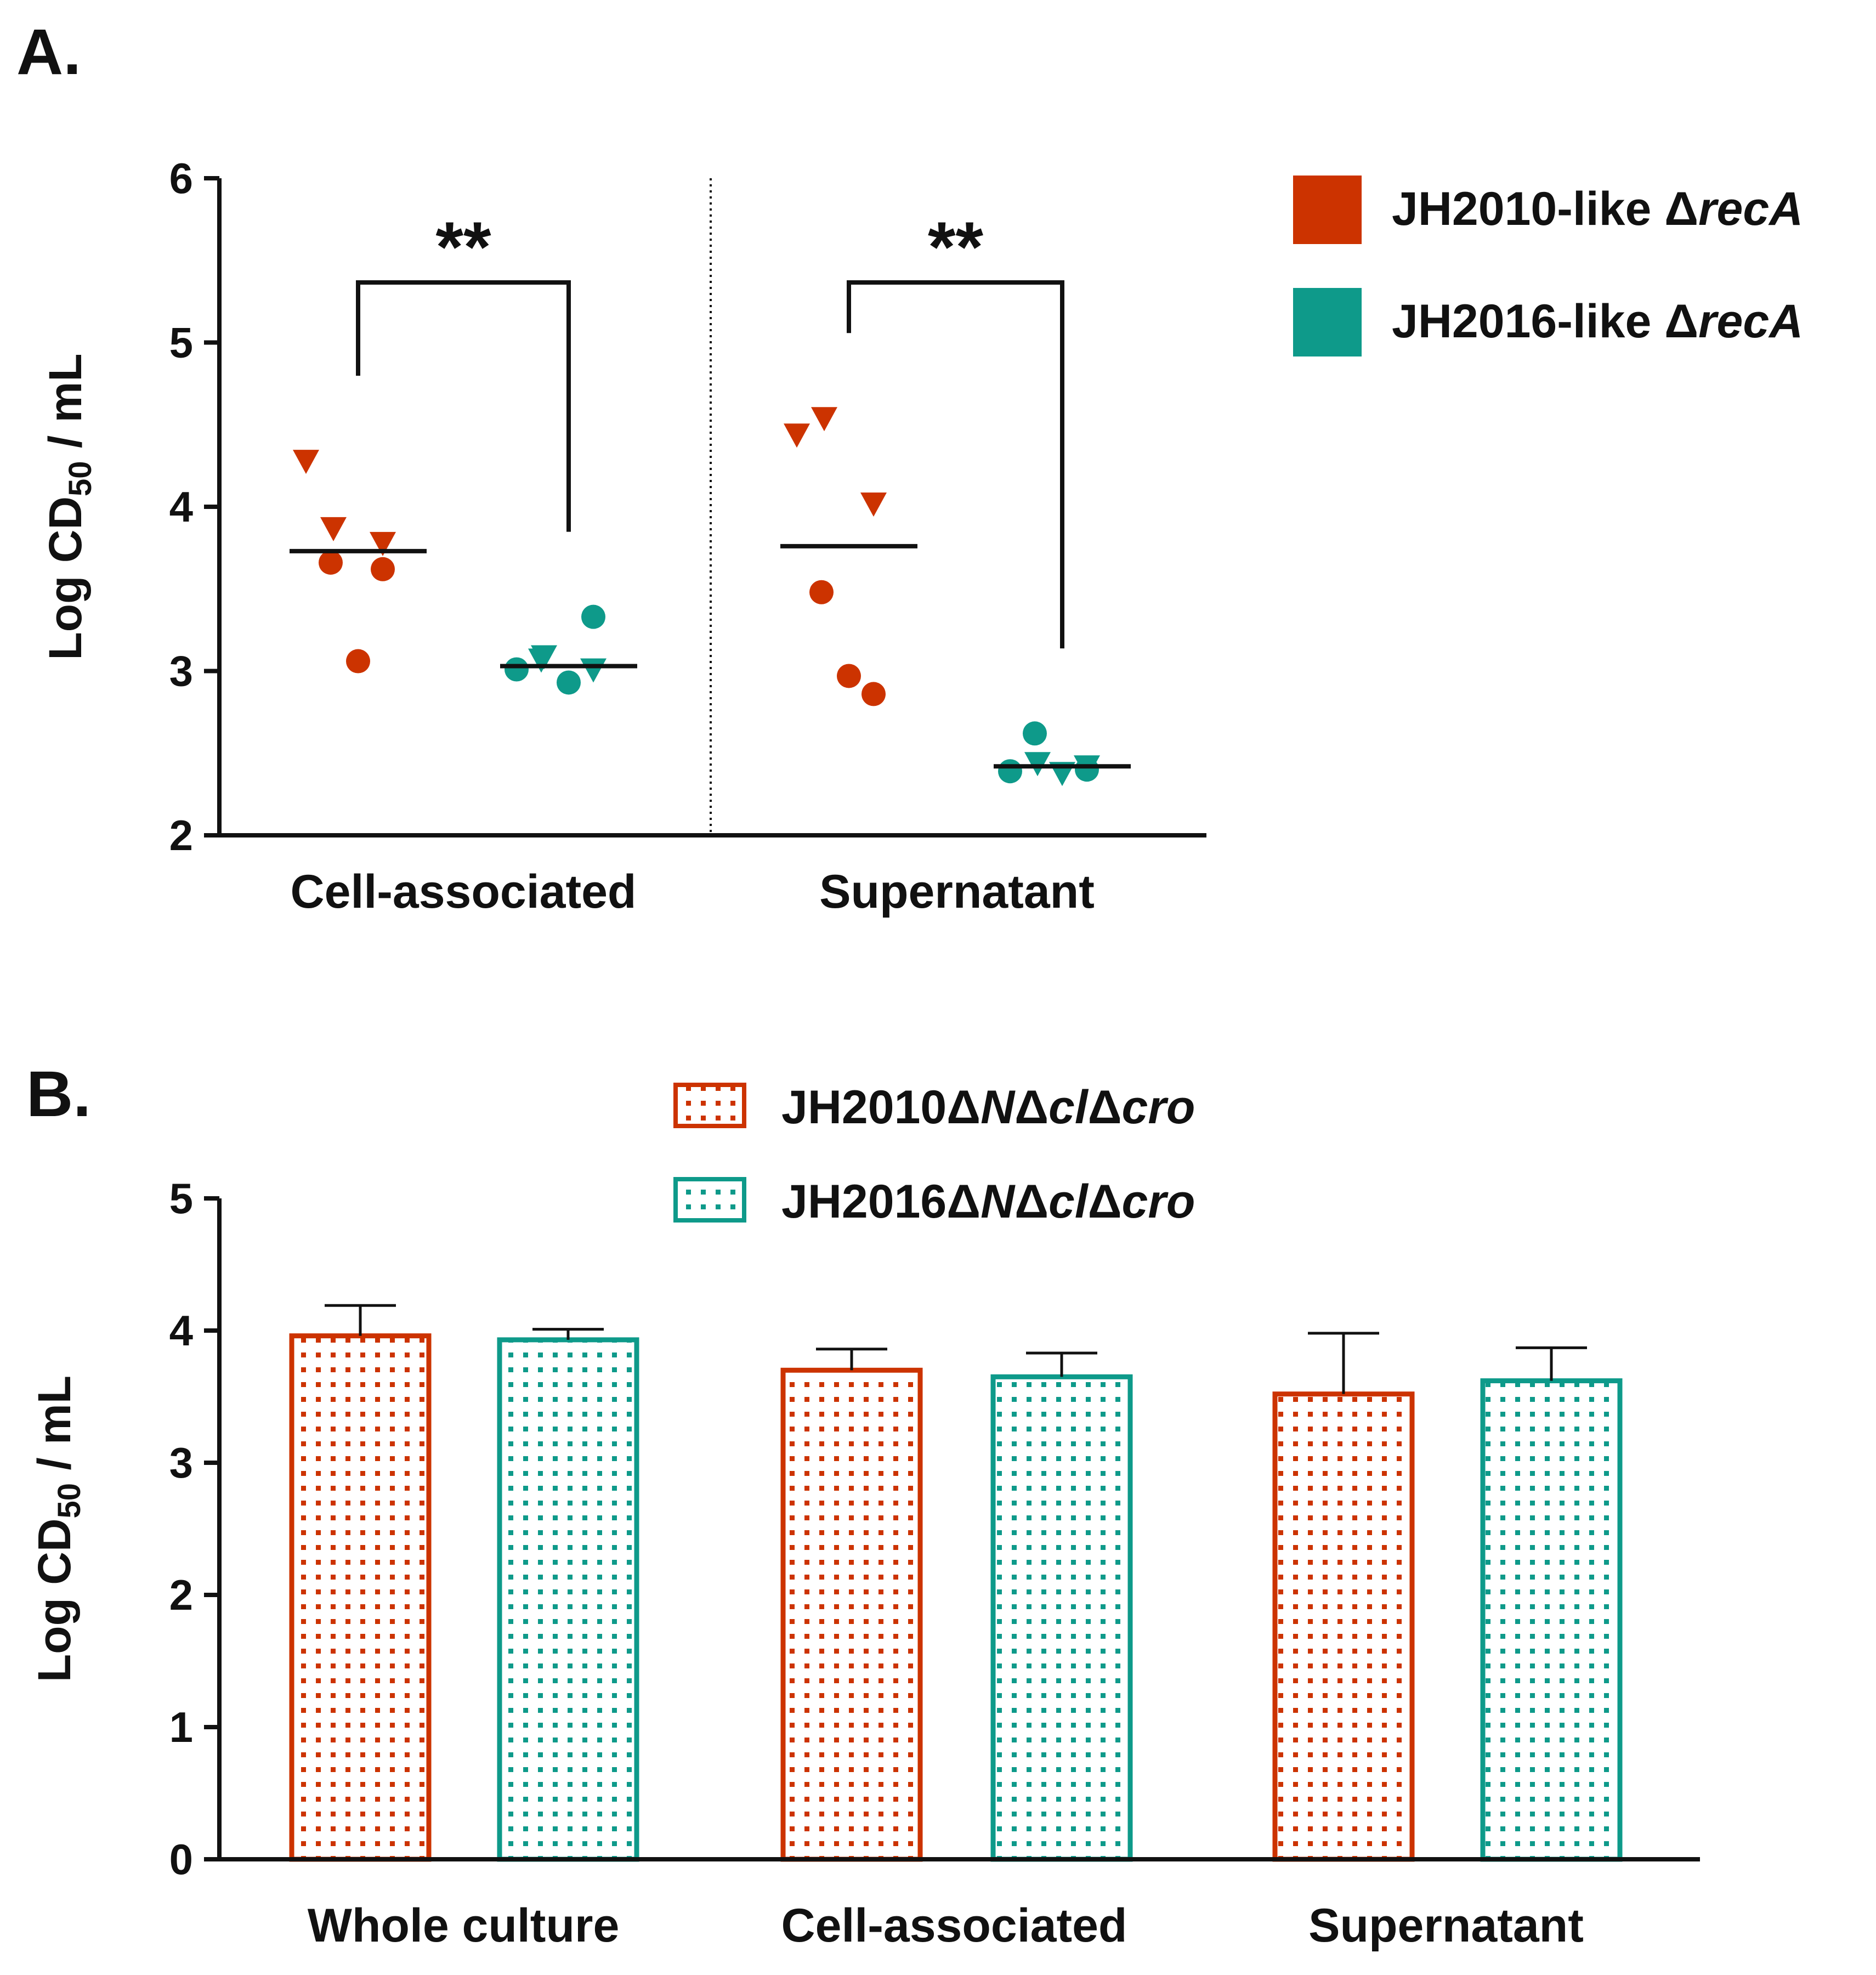 Image resolution: width=1876 pixels, height=1975 pixels. I want to click on legend-label-jh2016-ncl-cro: JH2016ΔNΔclΔcro, so click(988, 1201).